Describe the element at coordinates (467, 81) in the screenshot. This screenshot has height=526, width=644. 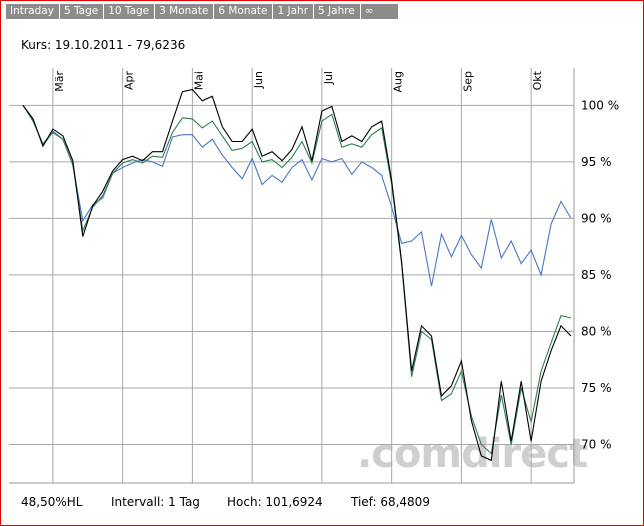
I see `x-tick-label: Sep` at that location.